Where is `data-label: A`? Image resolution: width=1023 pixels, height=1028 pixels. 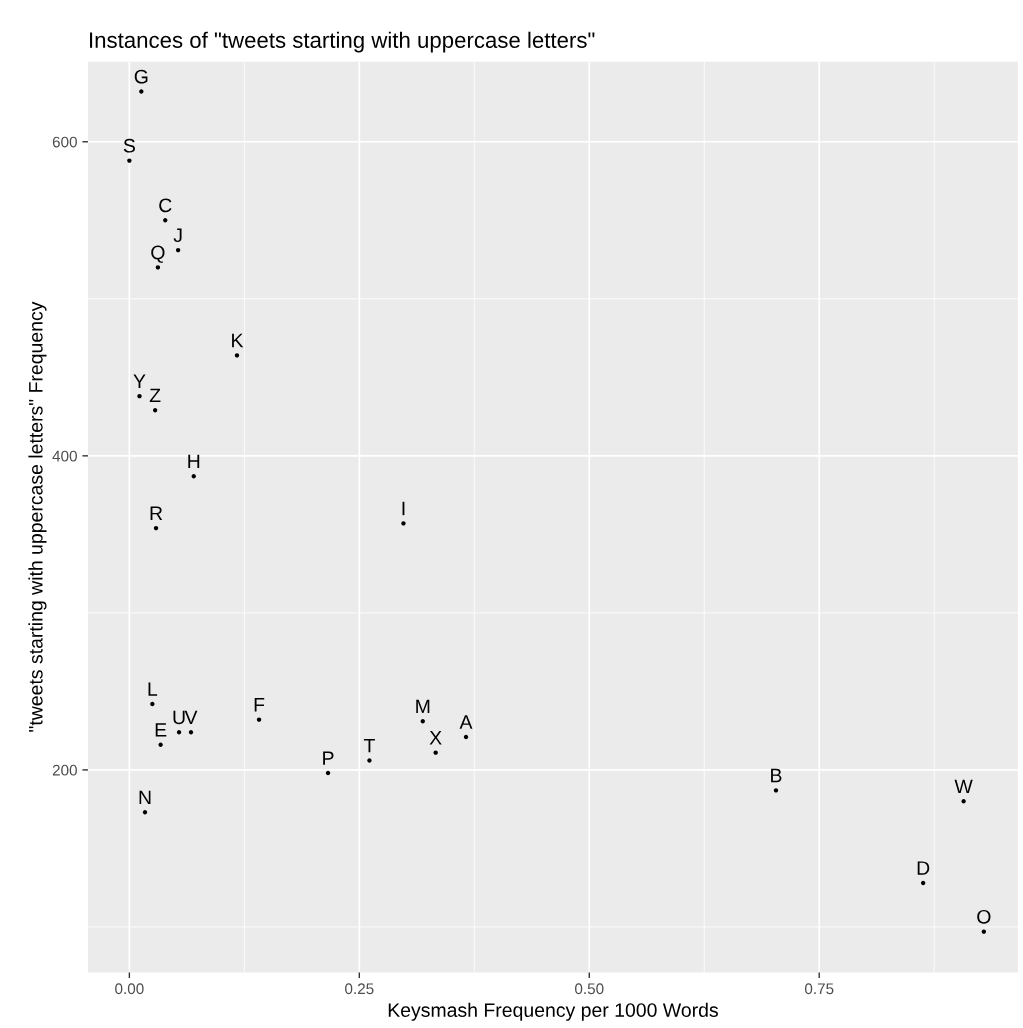
data-label: A is located at coordinates (466, 722).